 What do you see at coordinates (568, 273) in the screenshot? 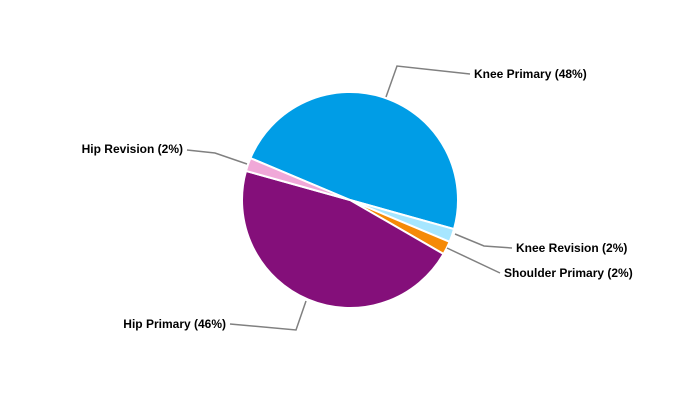
I see `slice-label: Shoulder Primary (2%)` at bounding box center [568, 273].